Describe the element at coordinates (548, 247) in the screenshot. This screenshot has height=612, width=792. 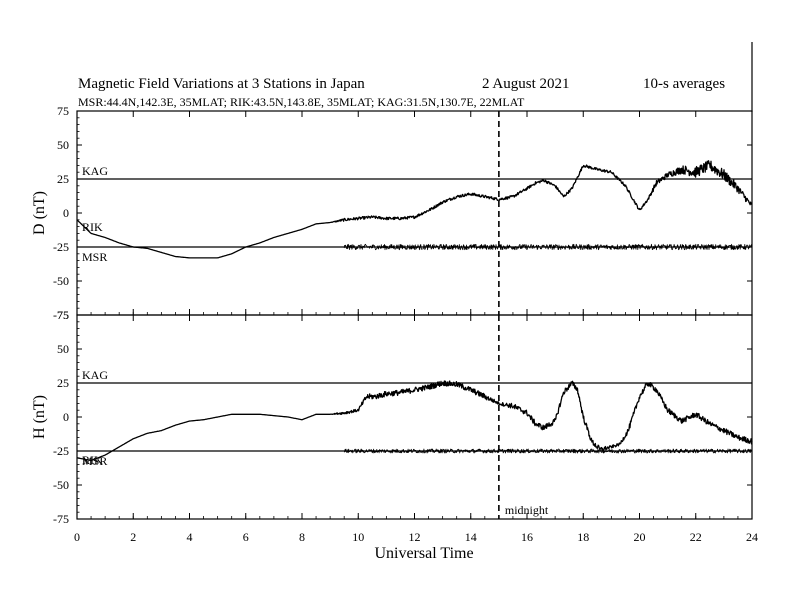
I see `series-msr-d` at that location.